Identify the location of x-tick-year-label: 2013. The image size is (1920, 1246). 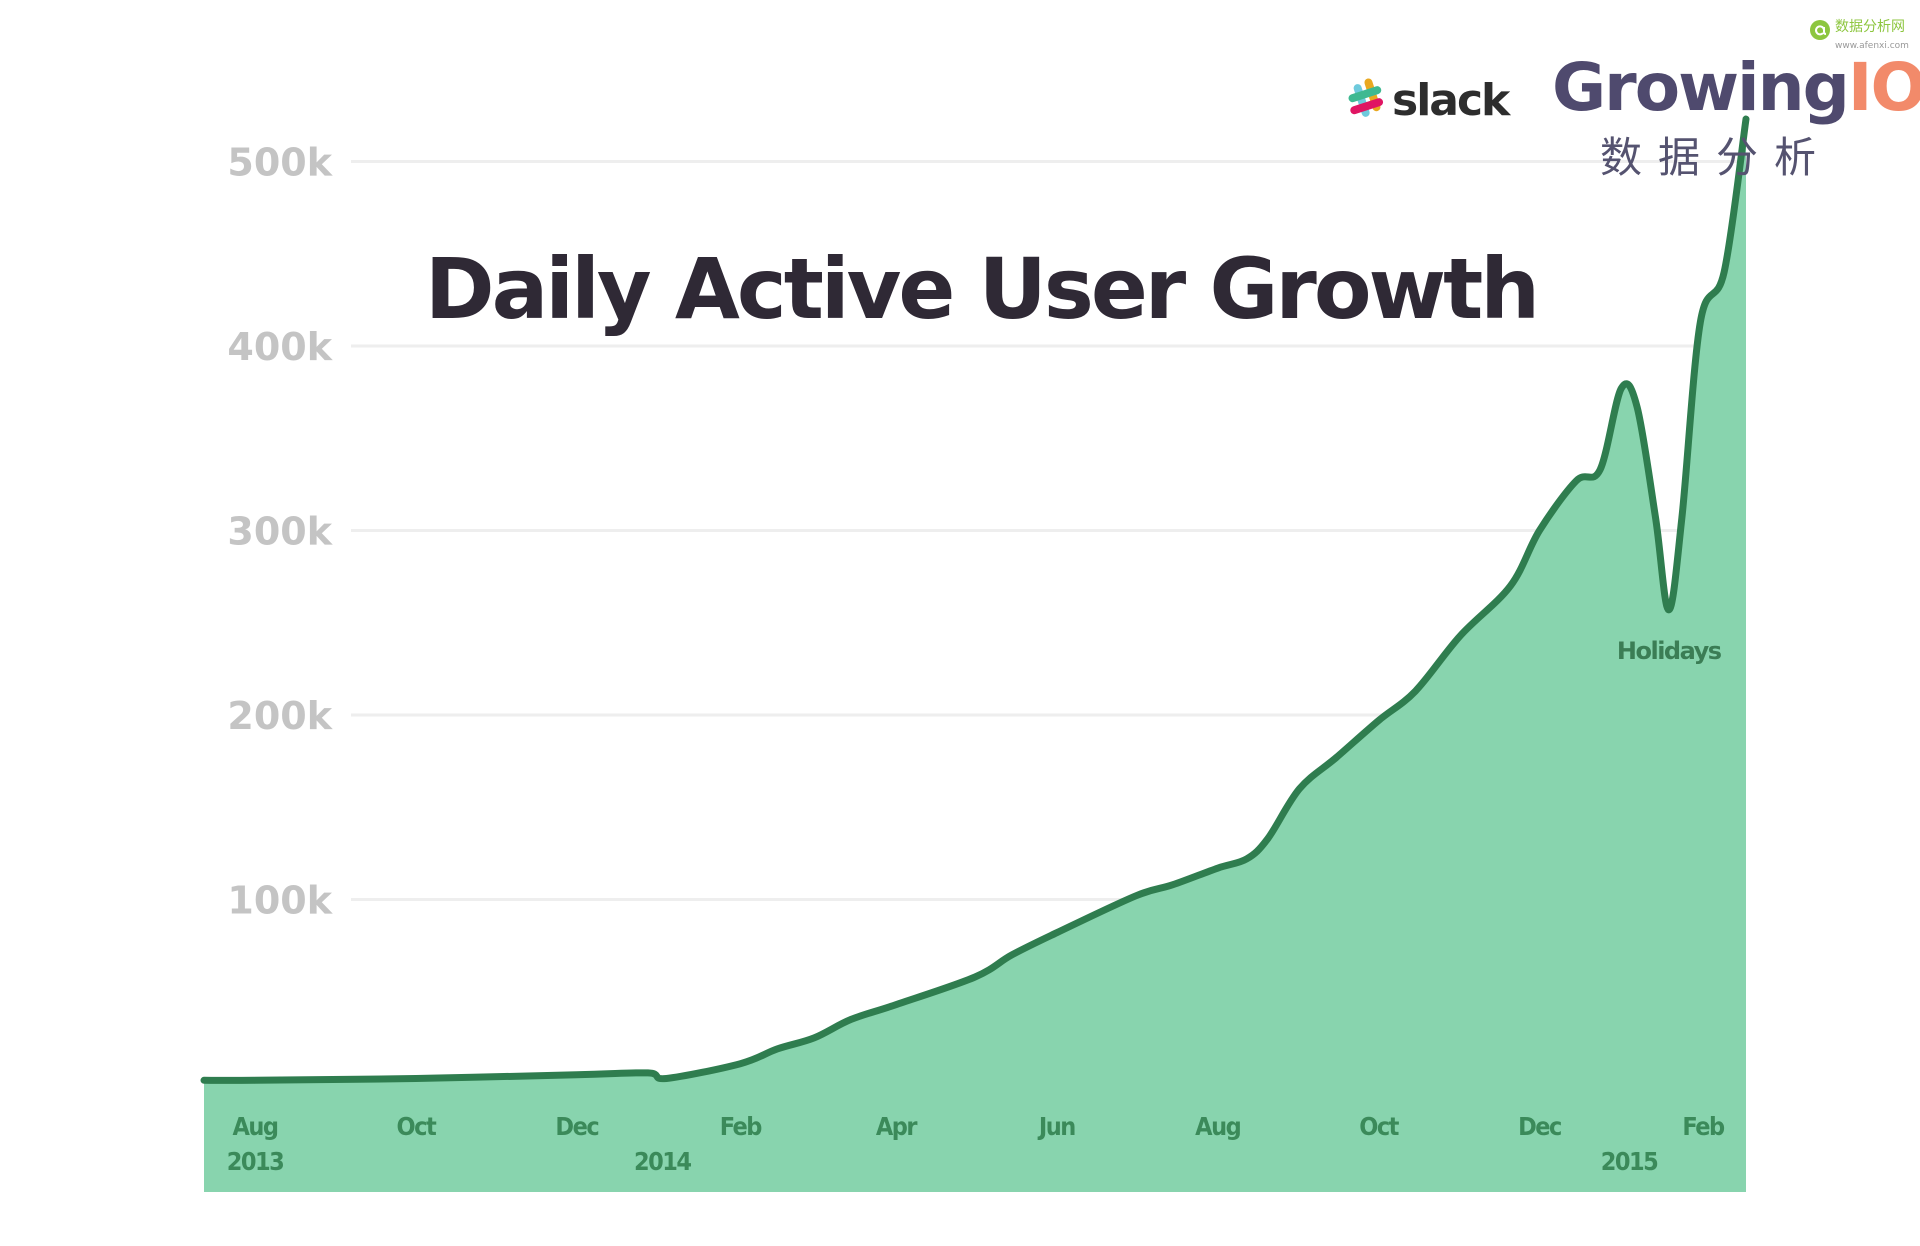
(255, 1161).